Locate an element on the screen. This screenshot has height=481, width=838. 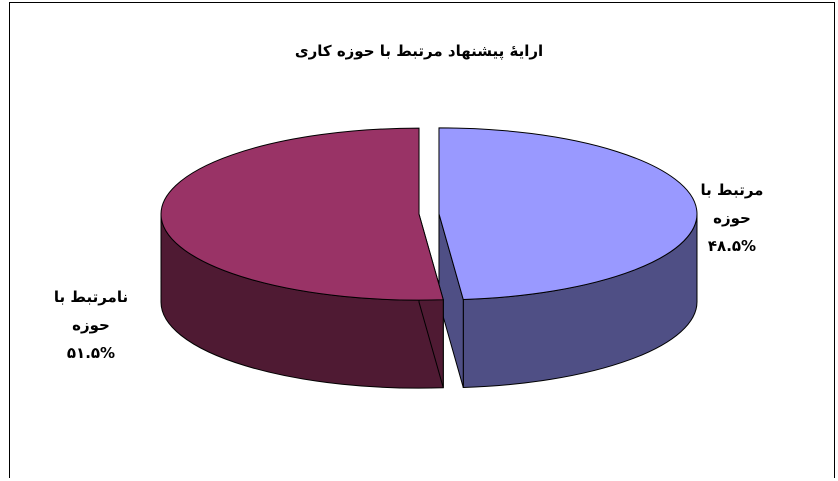
slice-name-unrelated: نامرتبط با حوزه is located at coordinates (91, 311).